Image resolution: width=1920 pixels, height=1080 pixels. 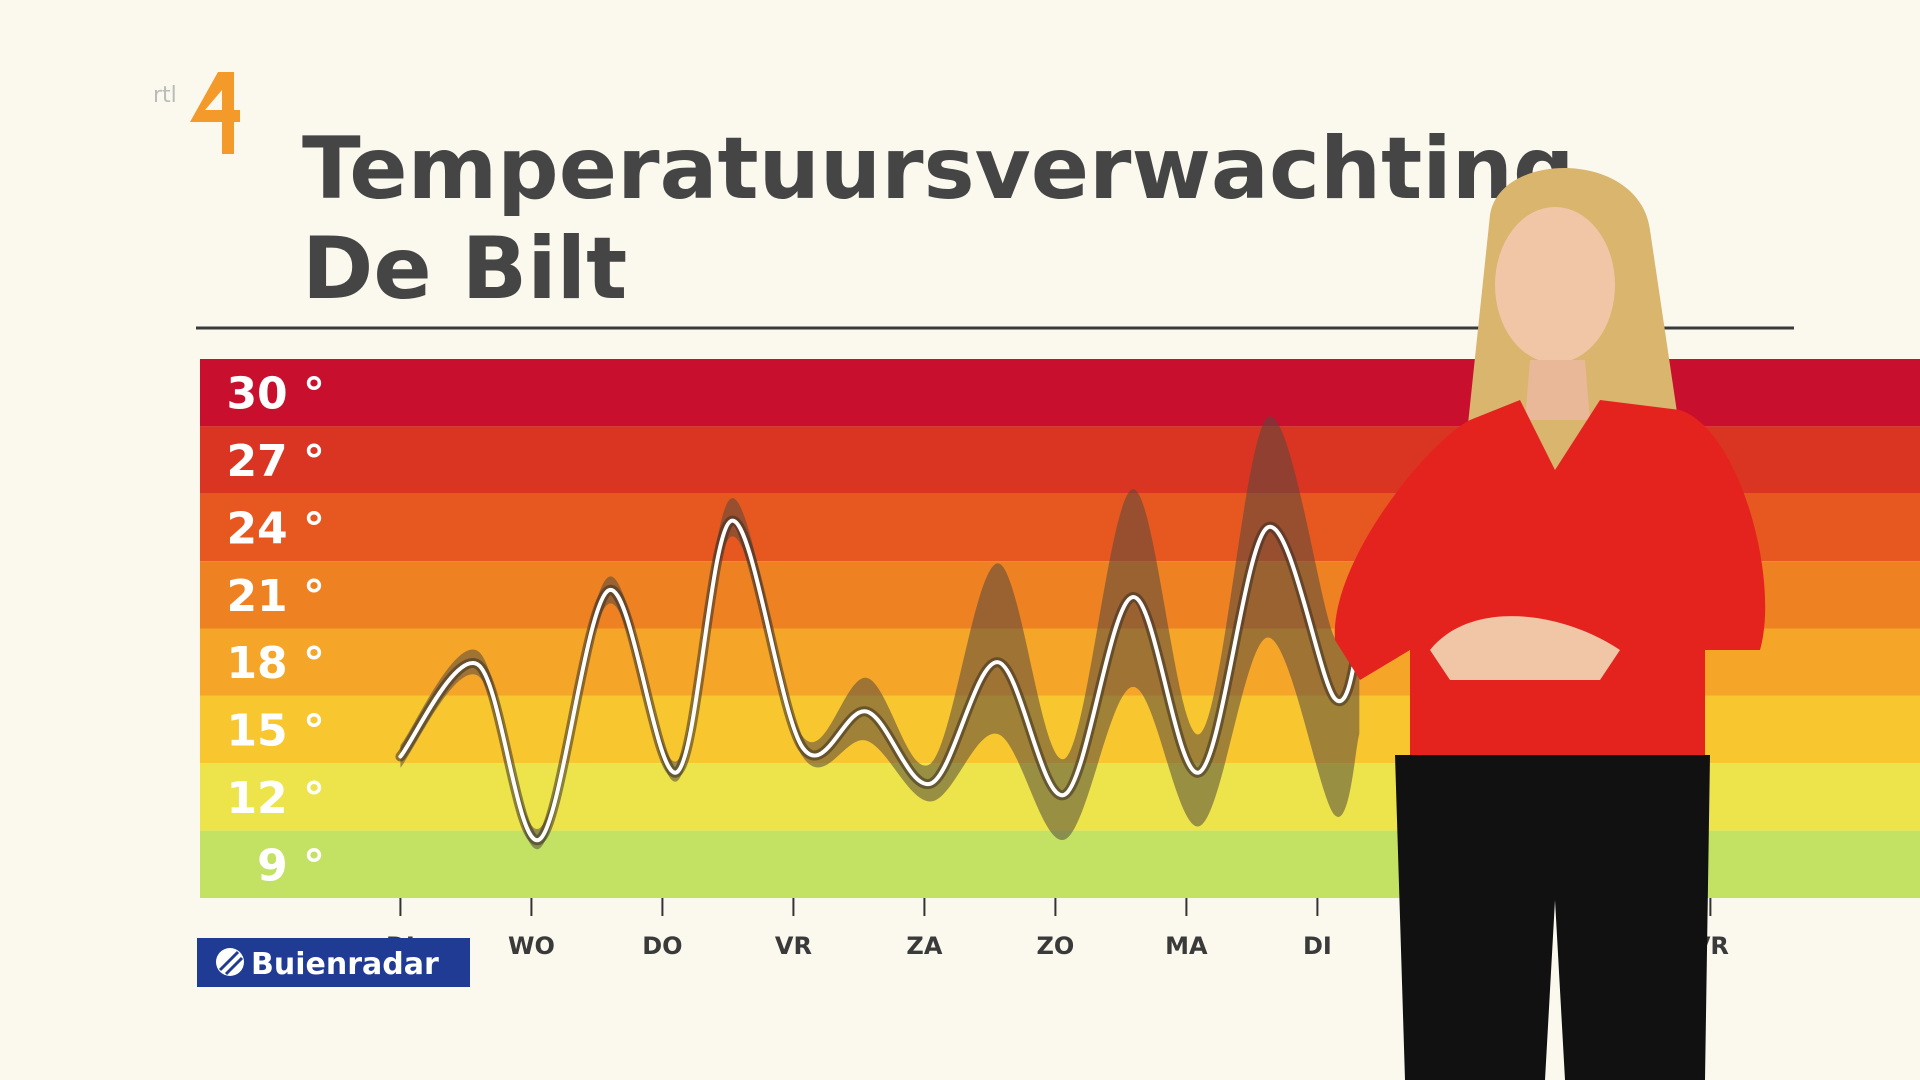 What do you see at coordinates (1186, 946) in the screenshot?
I see `x-tick-label: MA` at bounding box center [1186, 946].